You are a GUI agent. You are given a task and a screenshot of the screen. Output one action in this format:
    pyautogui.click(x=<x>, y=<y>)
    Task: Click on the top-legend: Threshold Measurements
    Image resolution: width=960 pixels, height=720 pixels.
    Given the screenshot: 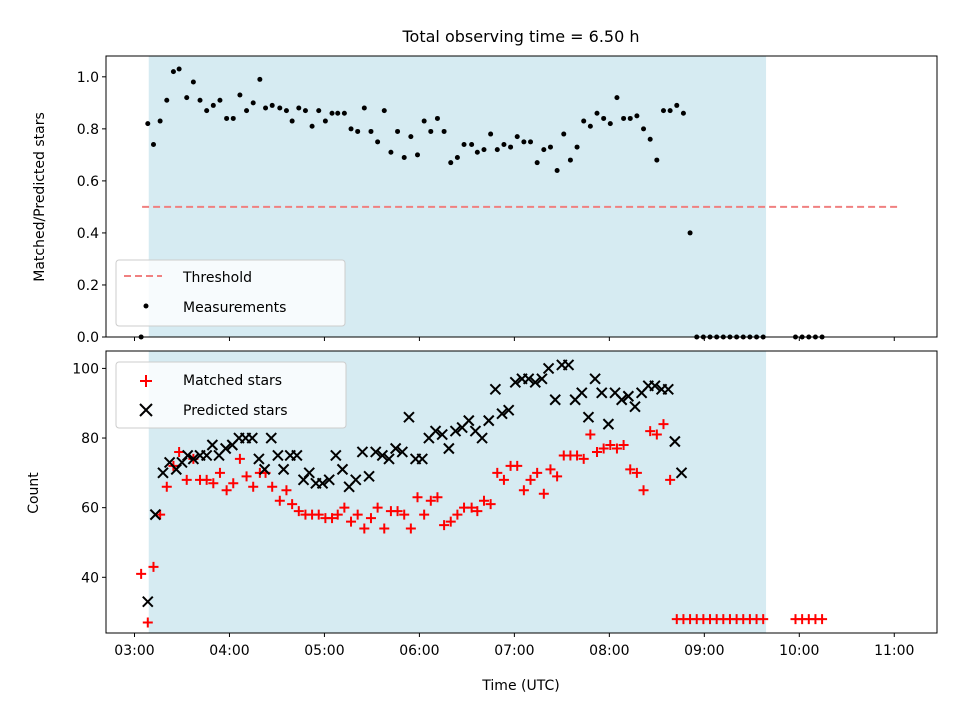 What is the action you would take?
    pyautogui.click(x=230, y=293)
    